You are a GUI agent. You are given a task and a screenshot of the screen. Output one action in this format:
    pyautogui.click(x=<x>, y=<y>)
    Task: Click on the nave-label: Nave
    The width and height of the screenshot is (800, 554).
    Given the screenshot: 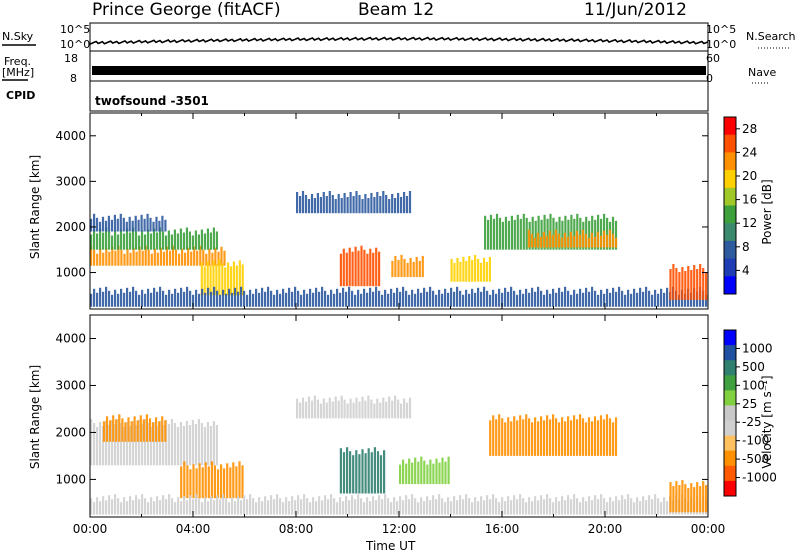 What is the action you would take?
    pyautogui.click(x=762, y=72)
    